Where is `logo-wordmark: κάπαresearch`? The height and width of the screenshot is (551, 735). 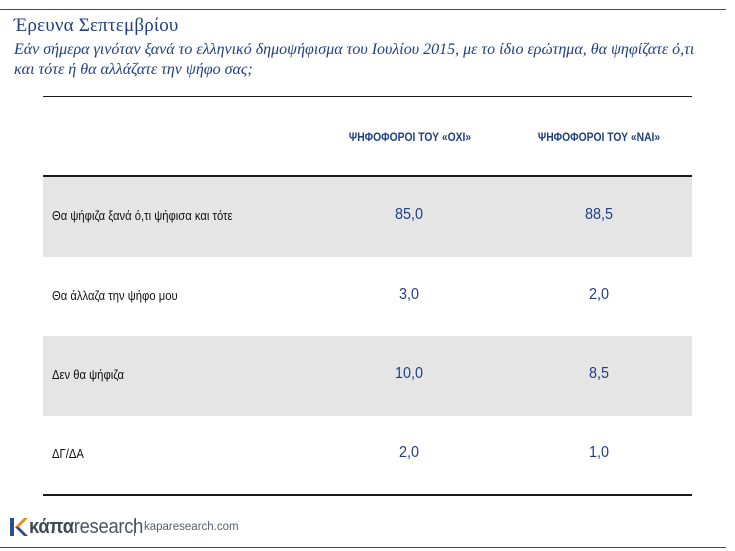 logo-wordmark: κάπαresearch is located at coordinates (86, 527).